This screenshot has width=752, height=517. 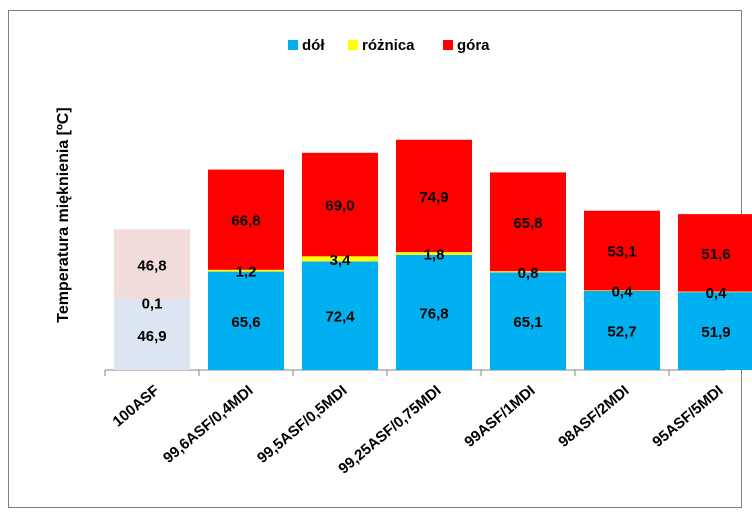 I want to click on data-label: 46,8, so click(x=151, y=265).